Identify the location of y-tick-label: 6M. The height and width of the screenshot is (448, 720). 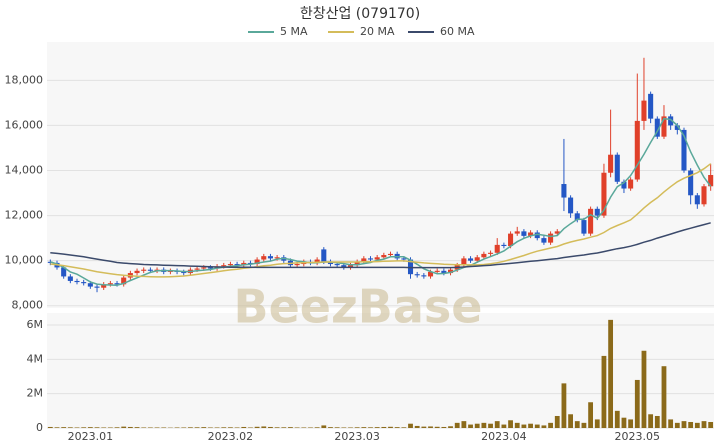
(35, 324).